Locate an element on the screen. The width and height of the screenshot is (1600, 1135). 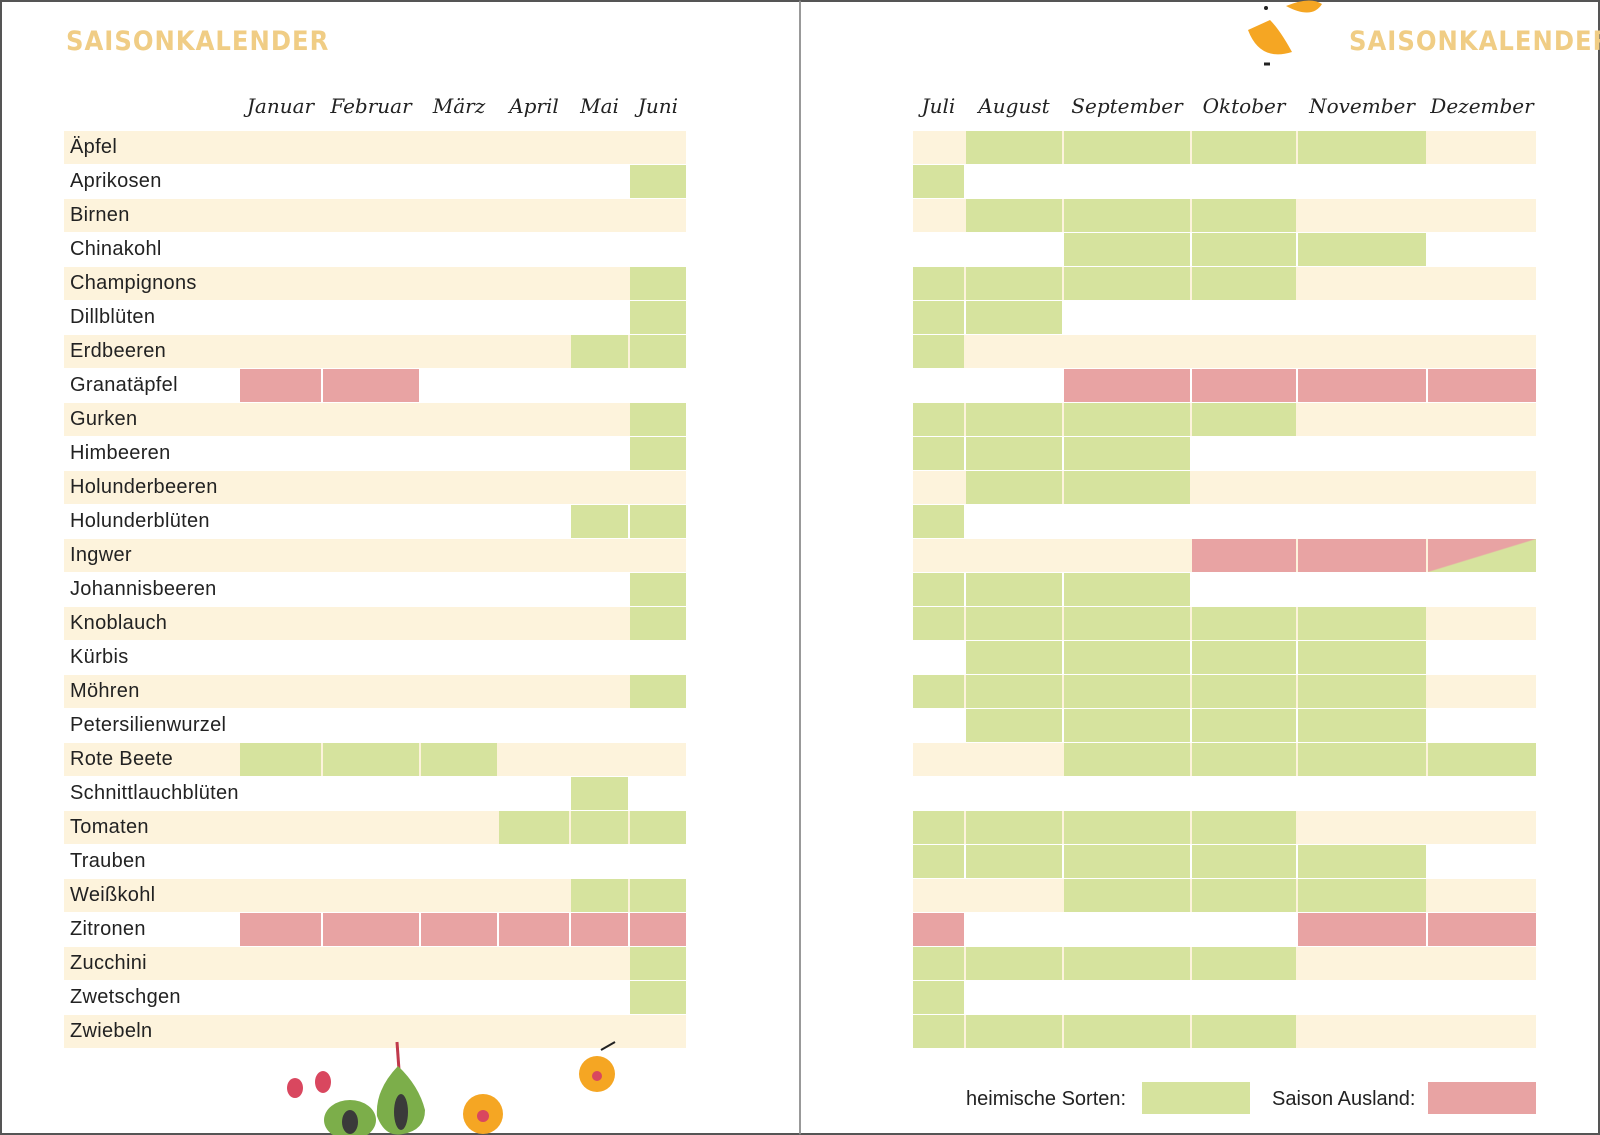
produce-label: Chinakohl is located at coordinates (116, 249).